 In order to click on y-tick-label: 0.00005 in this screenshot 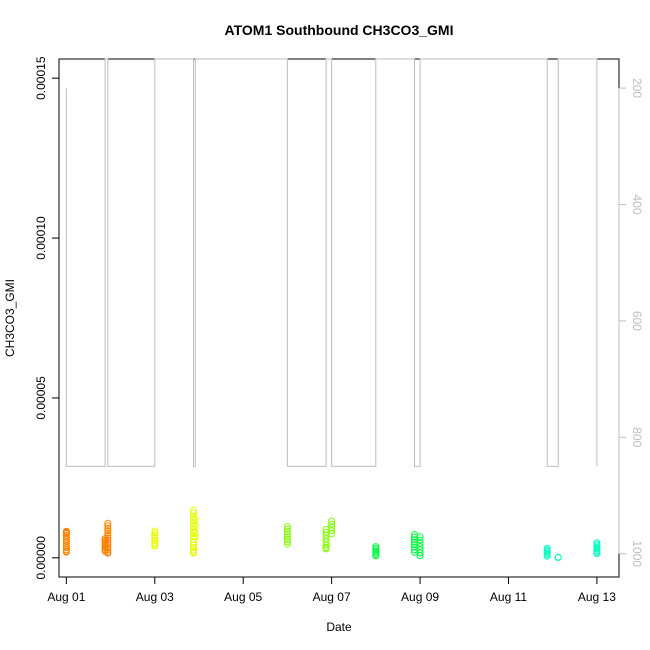, I will do `click(41, 398)`.